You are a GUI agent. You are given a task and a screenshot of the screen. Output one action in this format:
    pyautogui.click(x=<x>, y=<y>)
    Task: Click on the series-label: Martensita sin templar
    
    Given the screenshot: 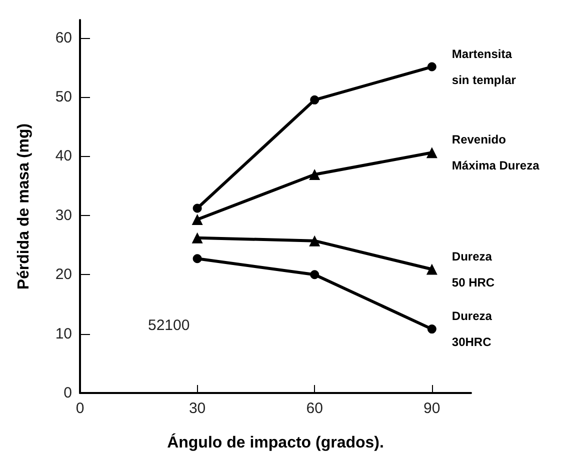 What is the action you would take?
    pyautogui.click(x=484, y=66)
    